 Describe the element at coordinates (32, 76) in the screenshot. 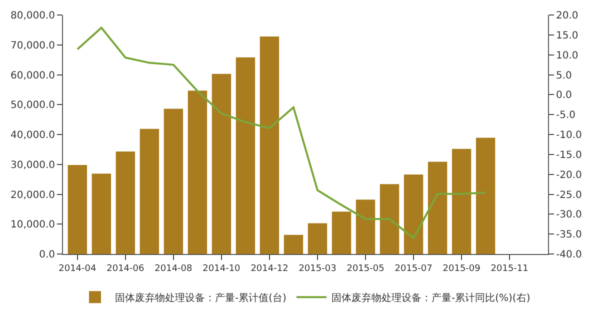

I see `y-tick-label: 60,000.0` at that location.